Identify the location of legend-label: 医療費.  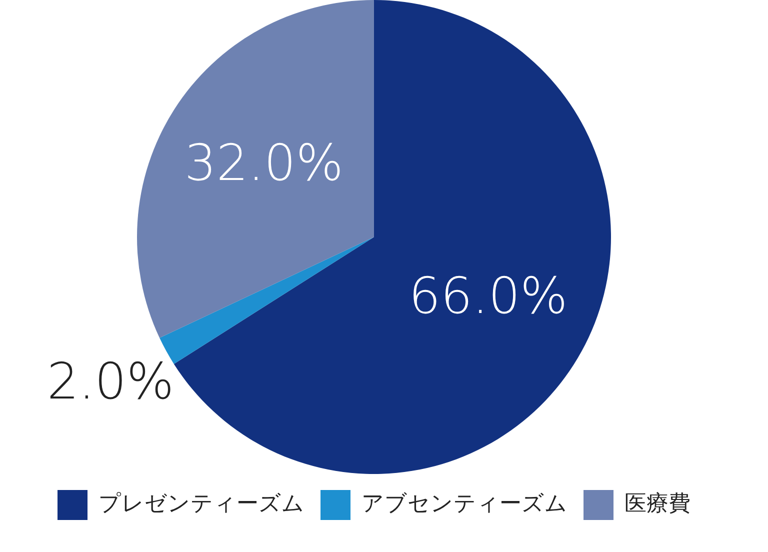
(657, 504).